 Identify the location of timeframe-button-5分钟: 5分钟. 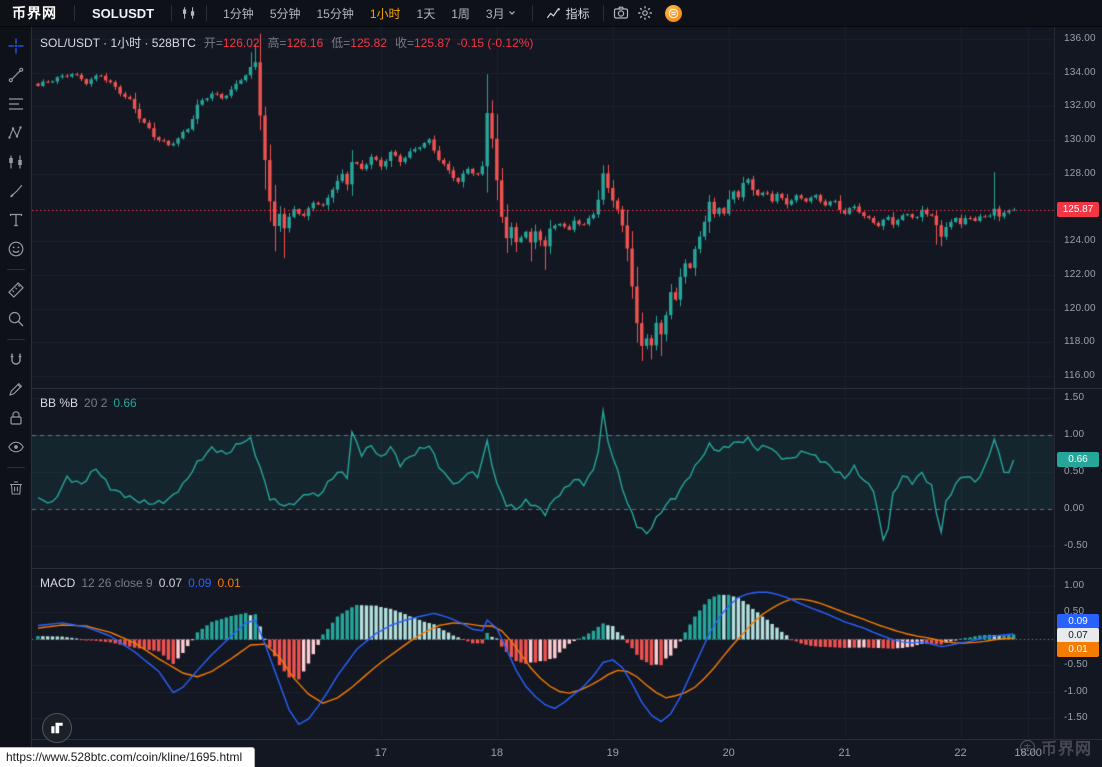
(285, 13).